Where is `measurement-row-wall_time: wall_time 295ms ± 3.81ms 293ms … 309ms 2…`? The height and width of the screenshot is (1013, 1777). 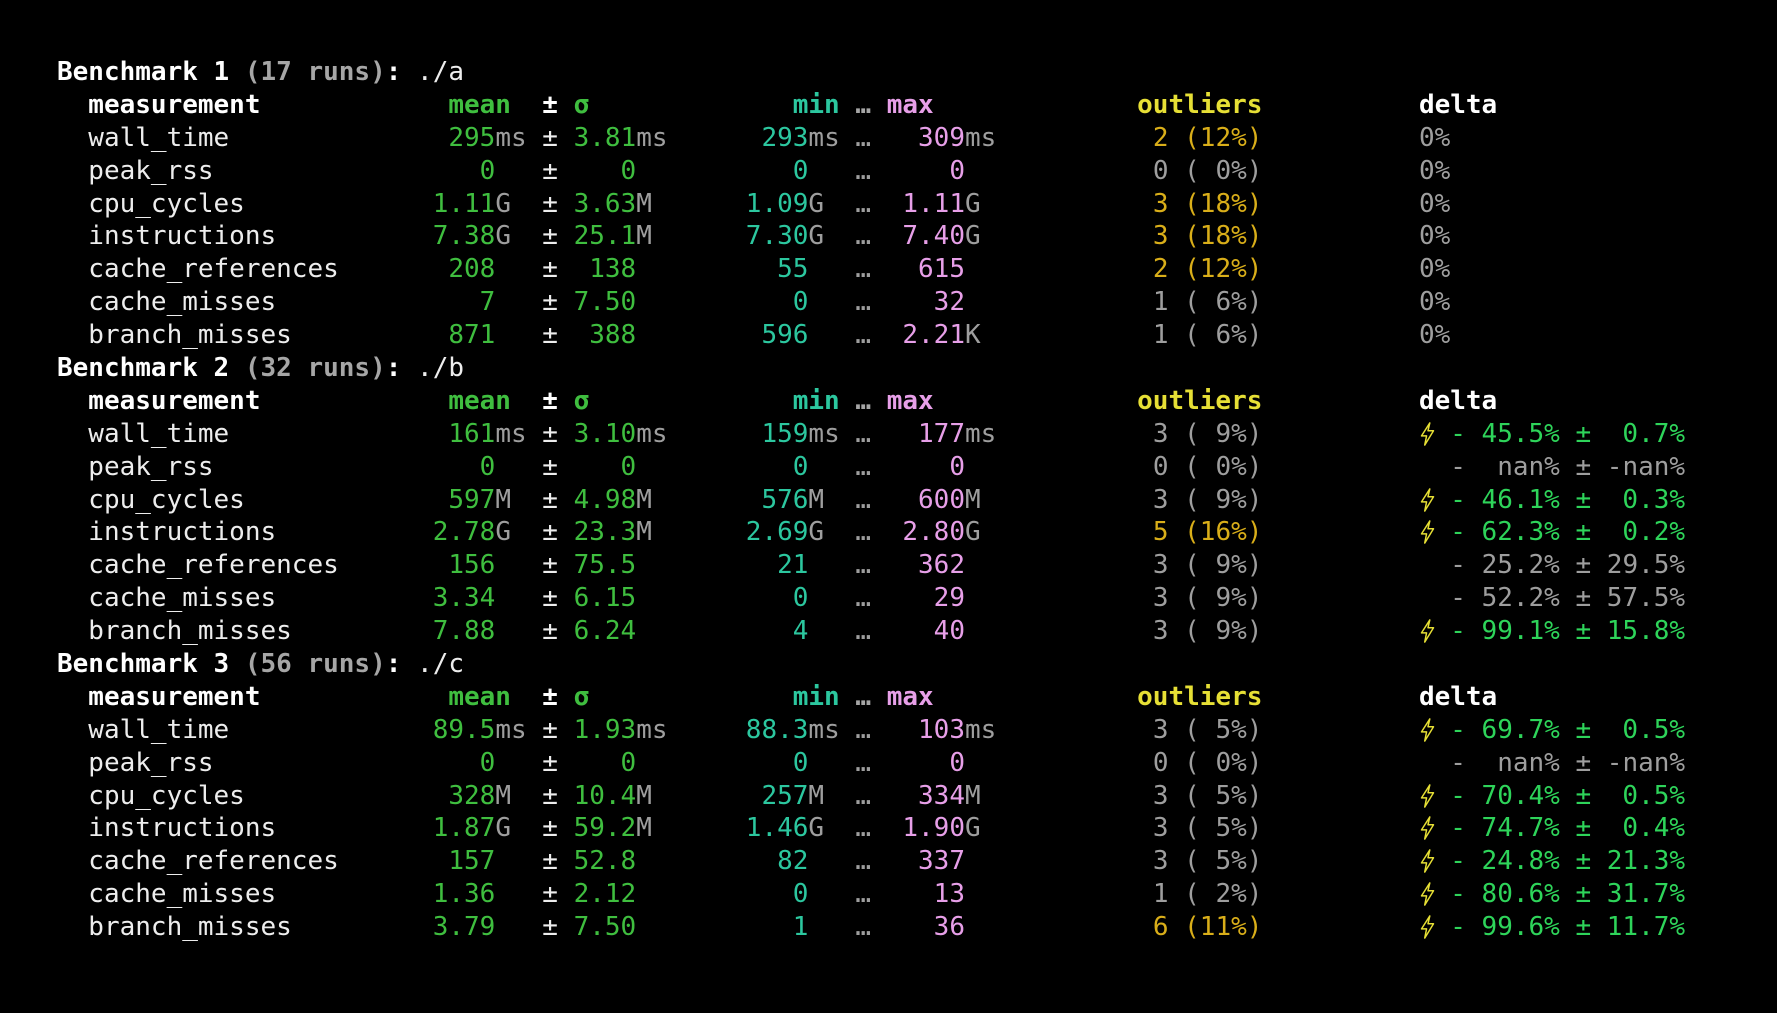
measurement-row-wall_time: wall_time 295ms ± 3.81ms 293ms … 309ms 2… is located at coordinates (754, 137).